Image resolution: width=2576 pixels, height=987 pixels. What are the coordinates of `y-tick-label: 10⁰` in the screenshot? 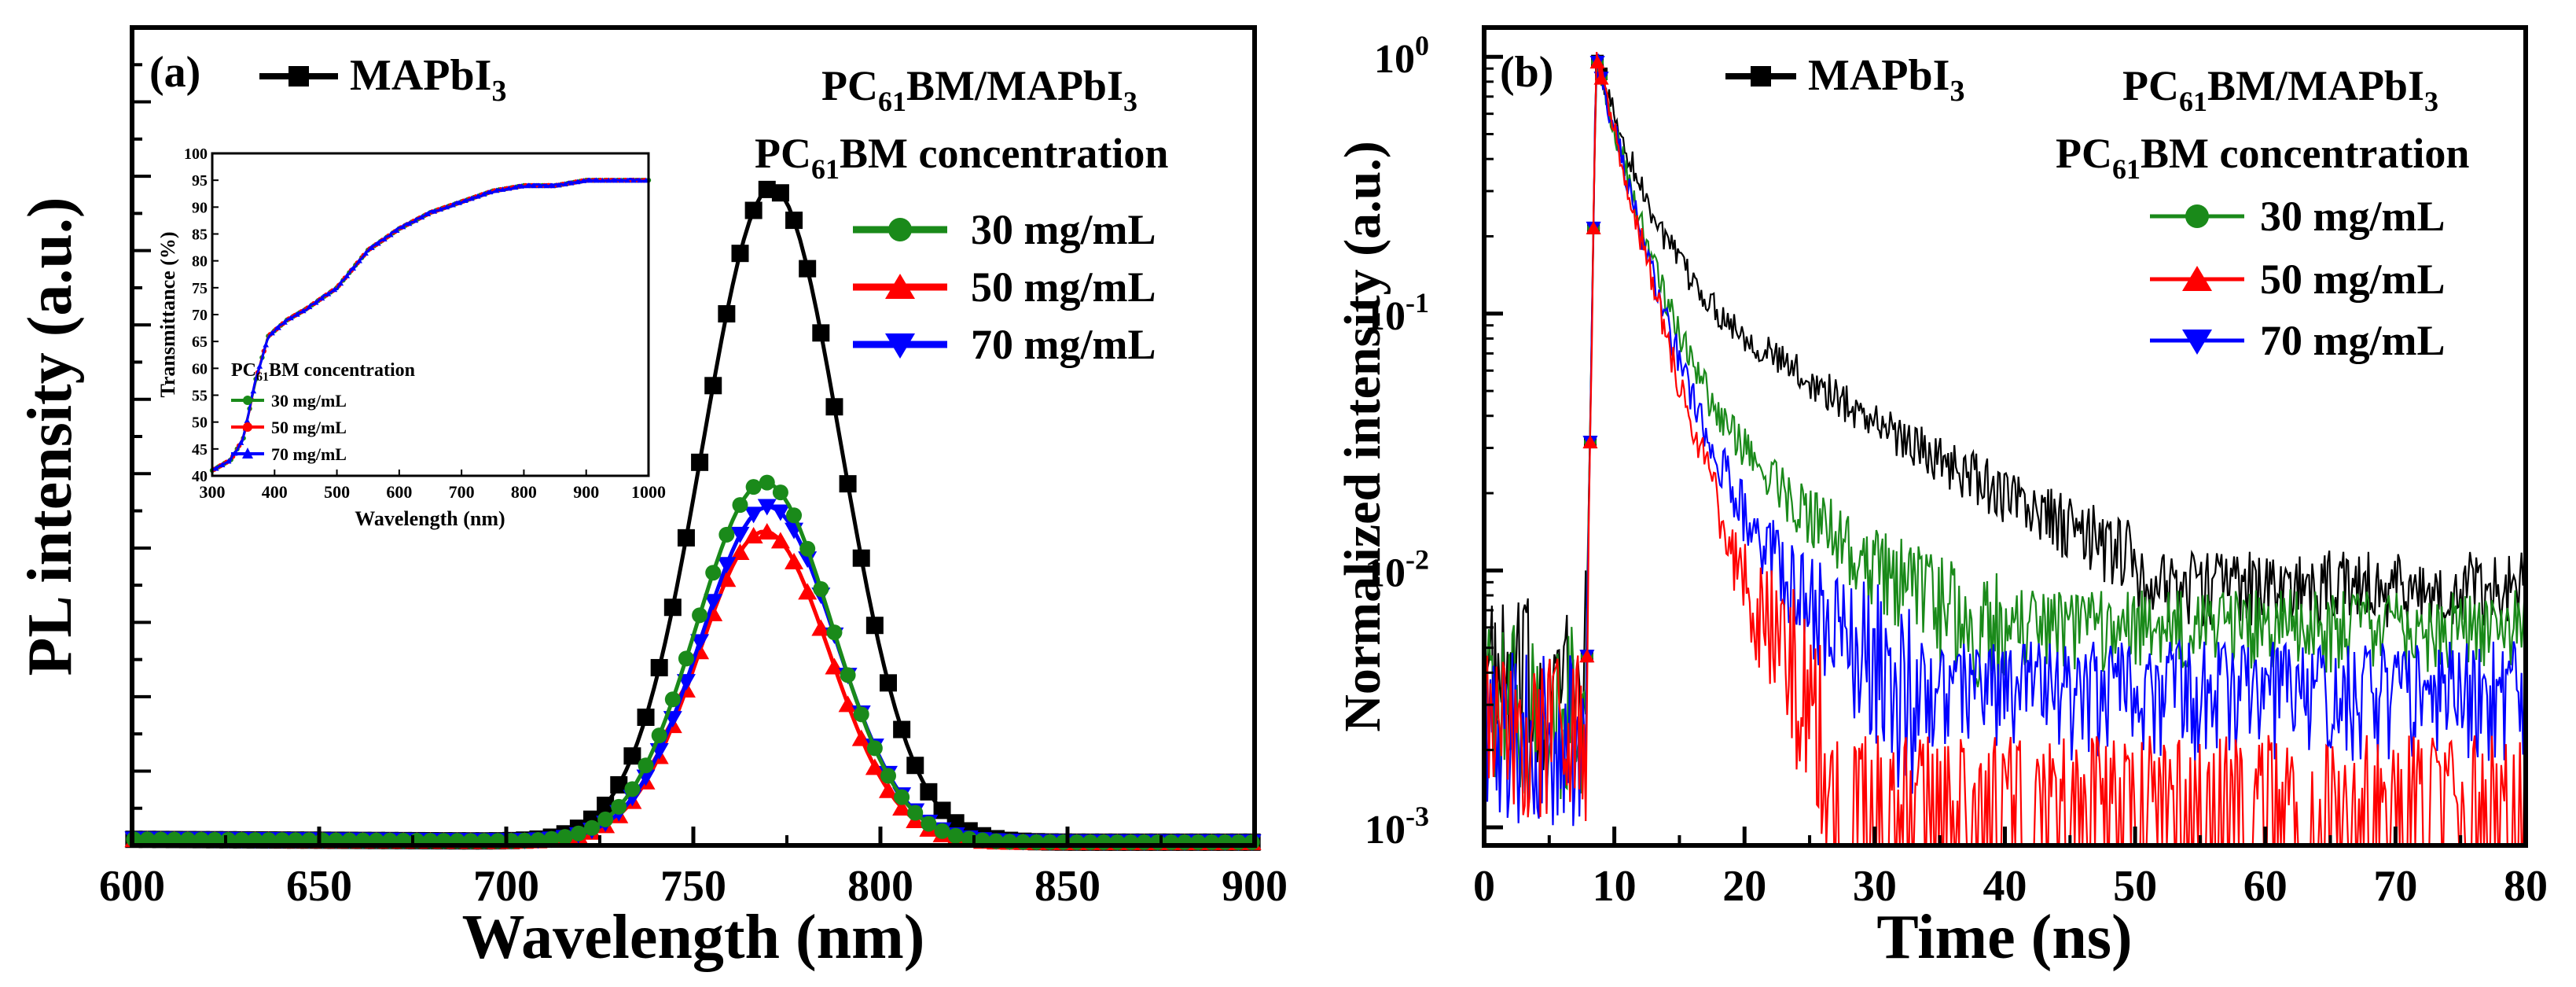 It's located at (1401, 56).